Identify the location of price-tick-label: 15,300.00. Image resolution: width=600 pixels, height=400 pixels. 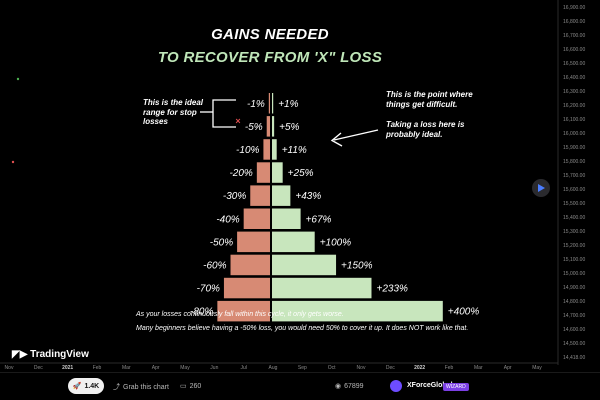
(574, 232).